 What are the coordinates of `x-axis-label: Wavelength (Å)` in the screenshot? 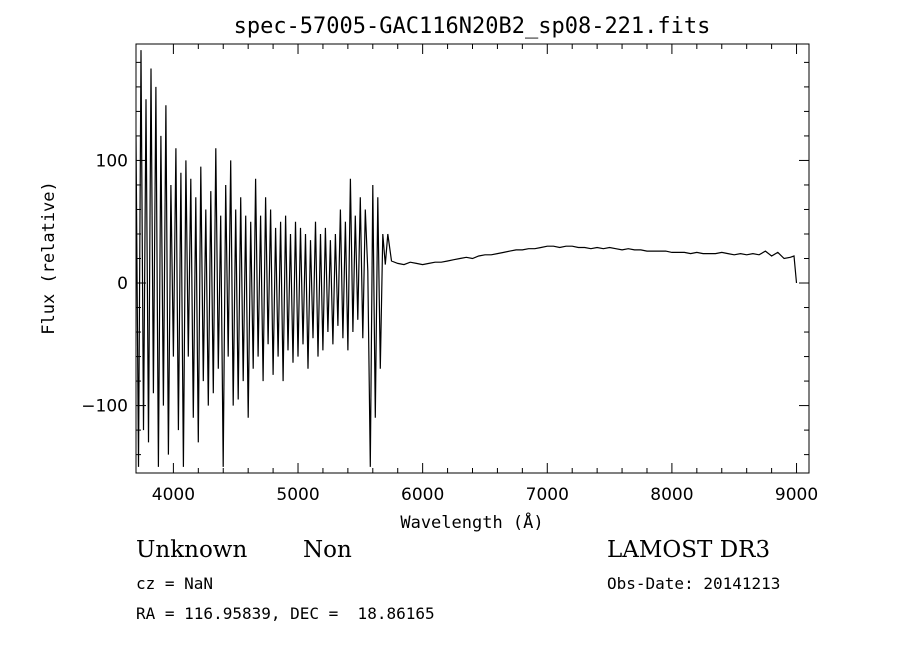 It's located at (471, 522).